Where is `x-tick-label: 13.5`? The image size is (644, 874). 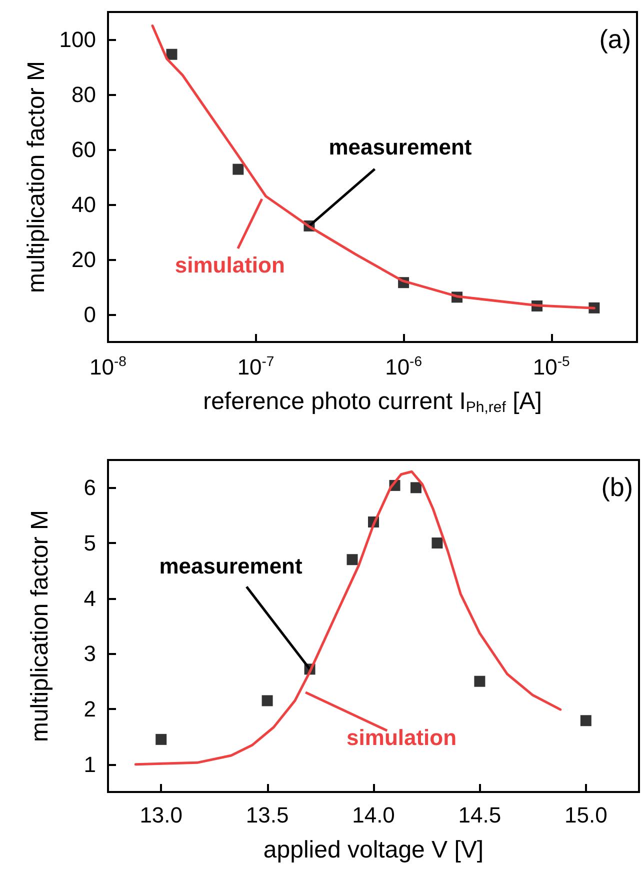 x-tick-label: 13.5 is located at coordinates (267, 815).